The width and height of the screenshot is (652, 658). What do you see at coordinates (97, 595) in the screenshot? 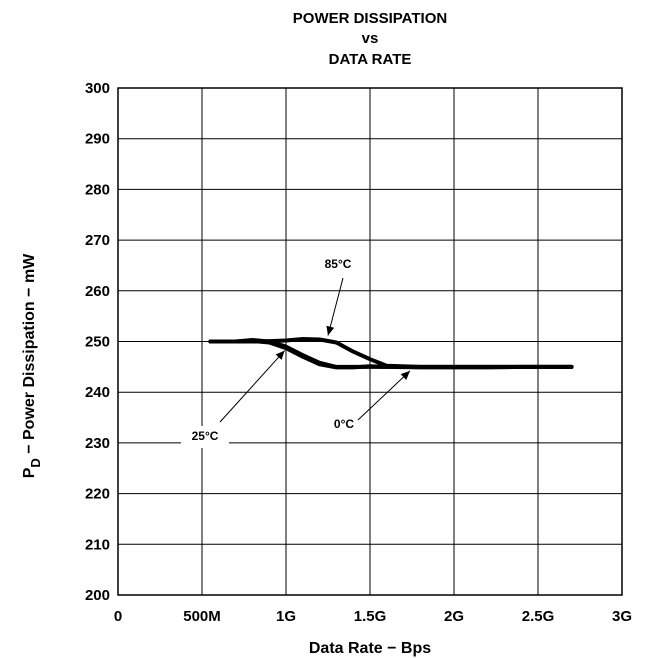
I see `y-tick-label: 200` at bounding box center [97, 595].